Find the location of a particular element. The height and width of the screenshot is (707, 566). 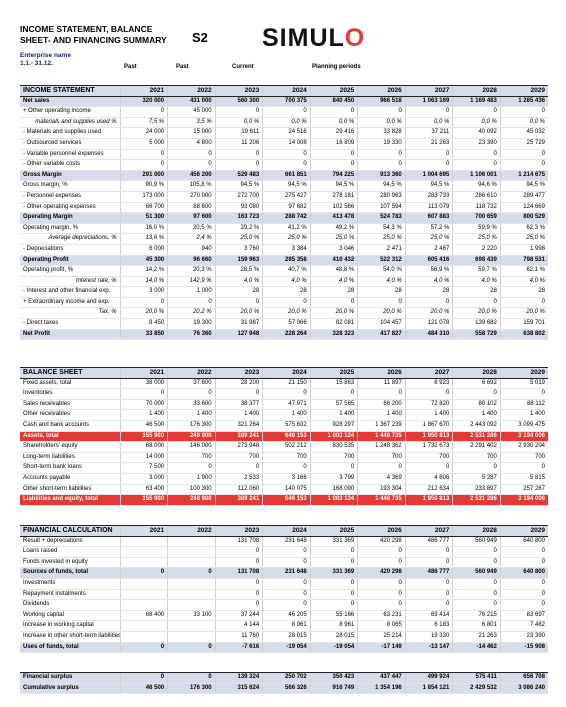

cell-value: 928 297 is located at coordinates (333, 426).